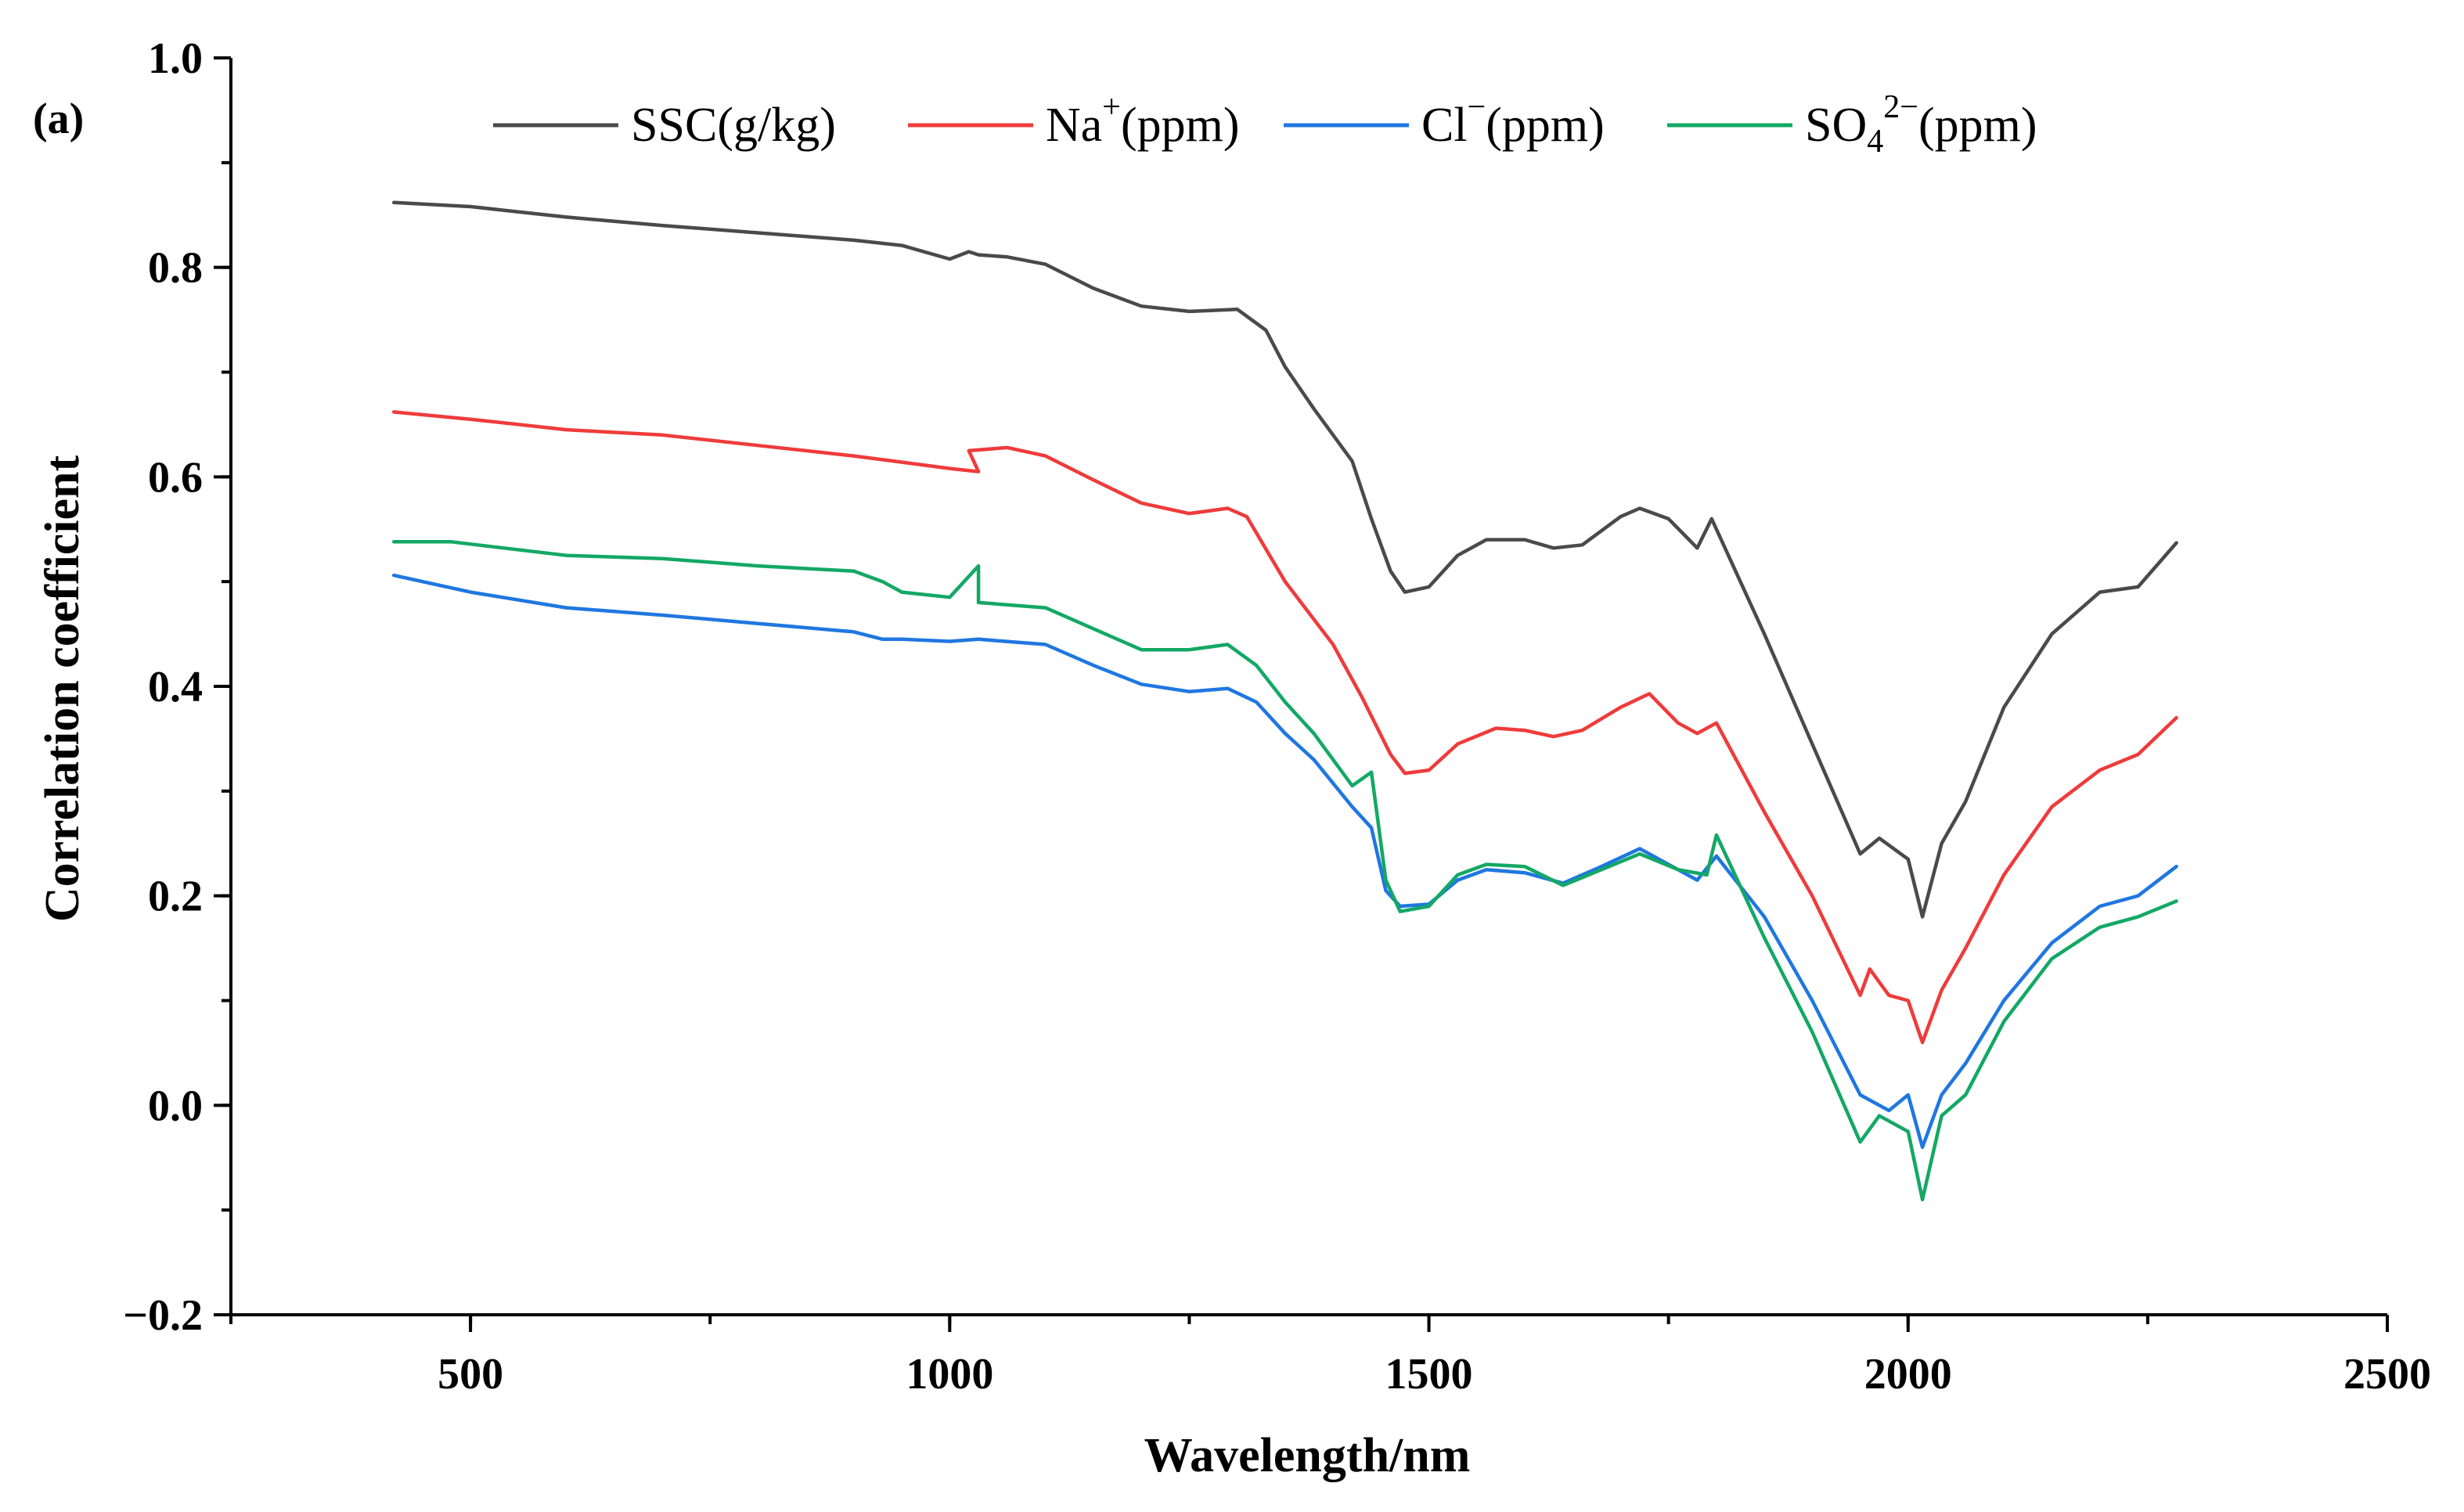 This screenshot has width=2464, height=1512. What do you see at coordinates (176, 268) in the screenshot?
I see `y-tick-label: 0.8` at bounding box center [176, 268].